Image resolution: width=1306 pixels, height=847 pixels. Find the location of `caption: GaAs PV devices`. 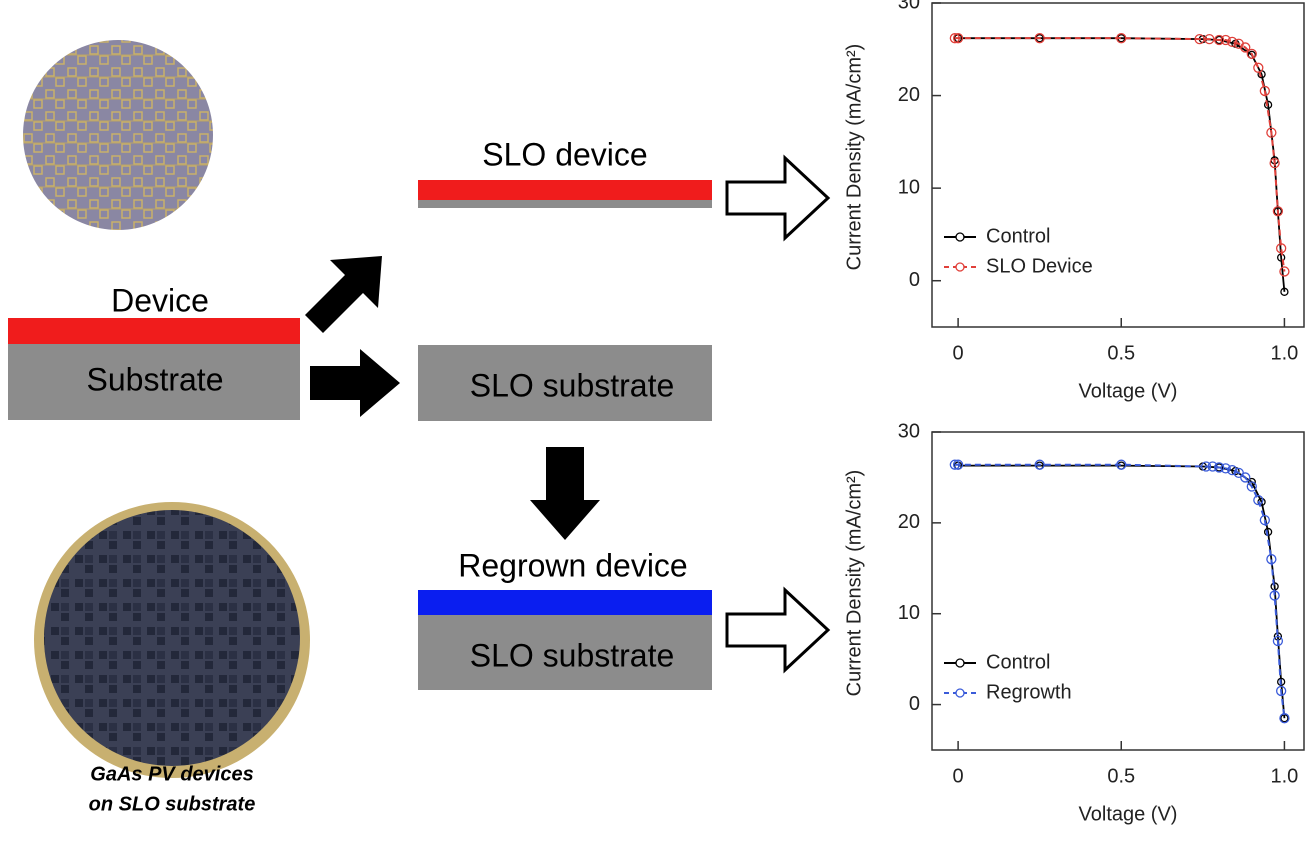

caption: GaAs PV devices is located at coordinates (171, 774).